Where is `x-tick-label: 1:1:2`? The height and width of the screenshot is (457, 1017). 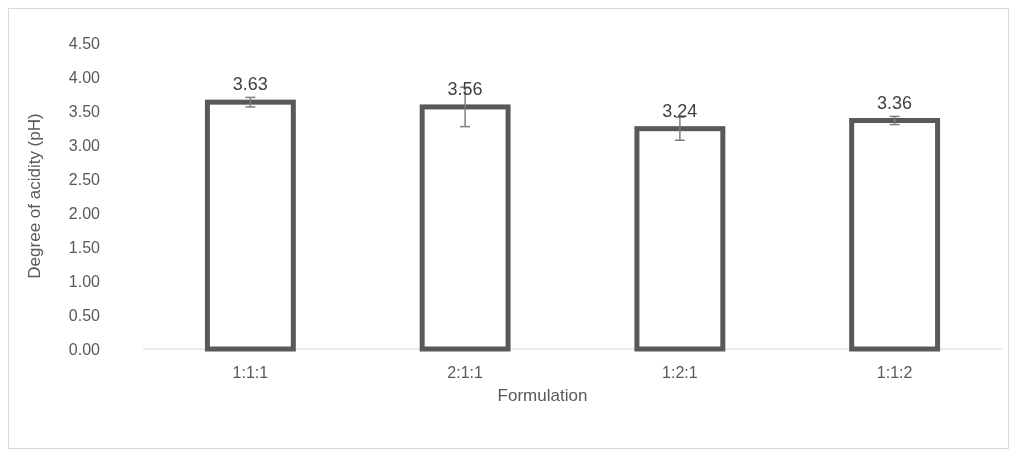 x-tick-label: 1:1:2 is located at coordinates (894, 372).